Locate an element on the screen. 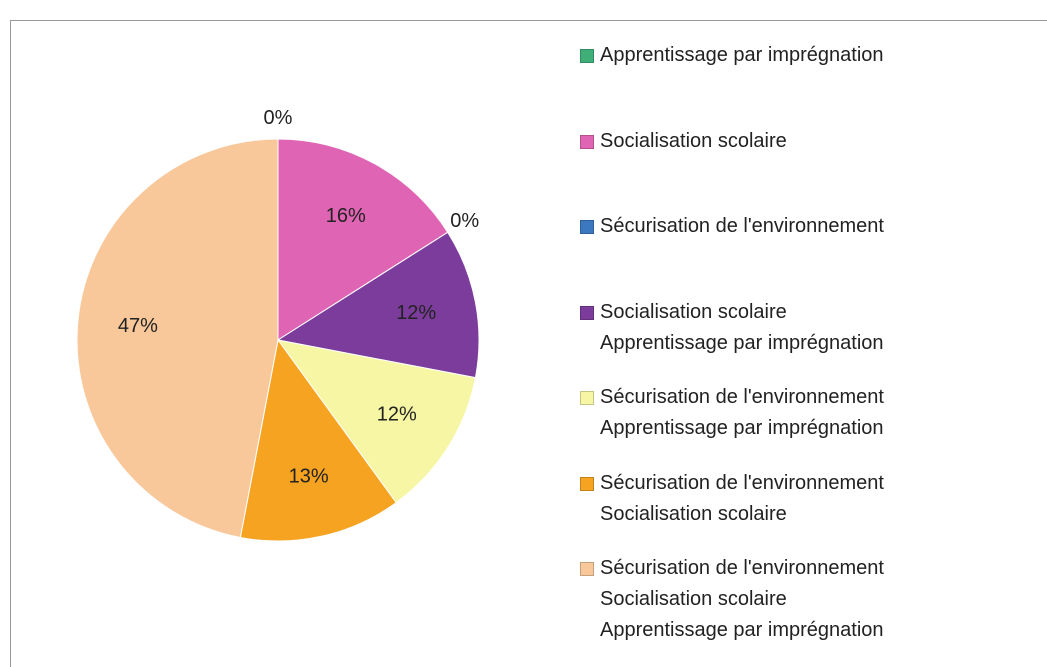  legend-label: Apprentissage par imprégnation is located at coordinates (742, 55).